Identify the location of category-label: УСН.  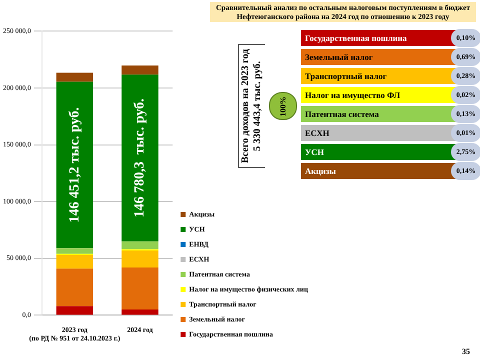
(314, 152).